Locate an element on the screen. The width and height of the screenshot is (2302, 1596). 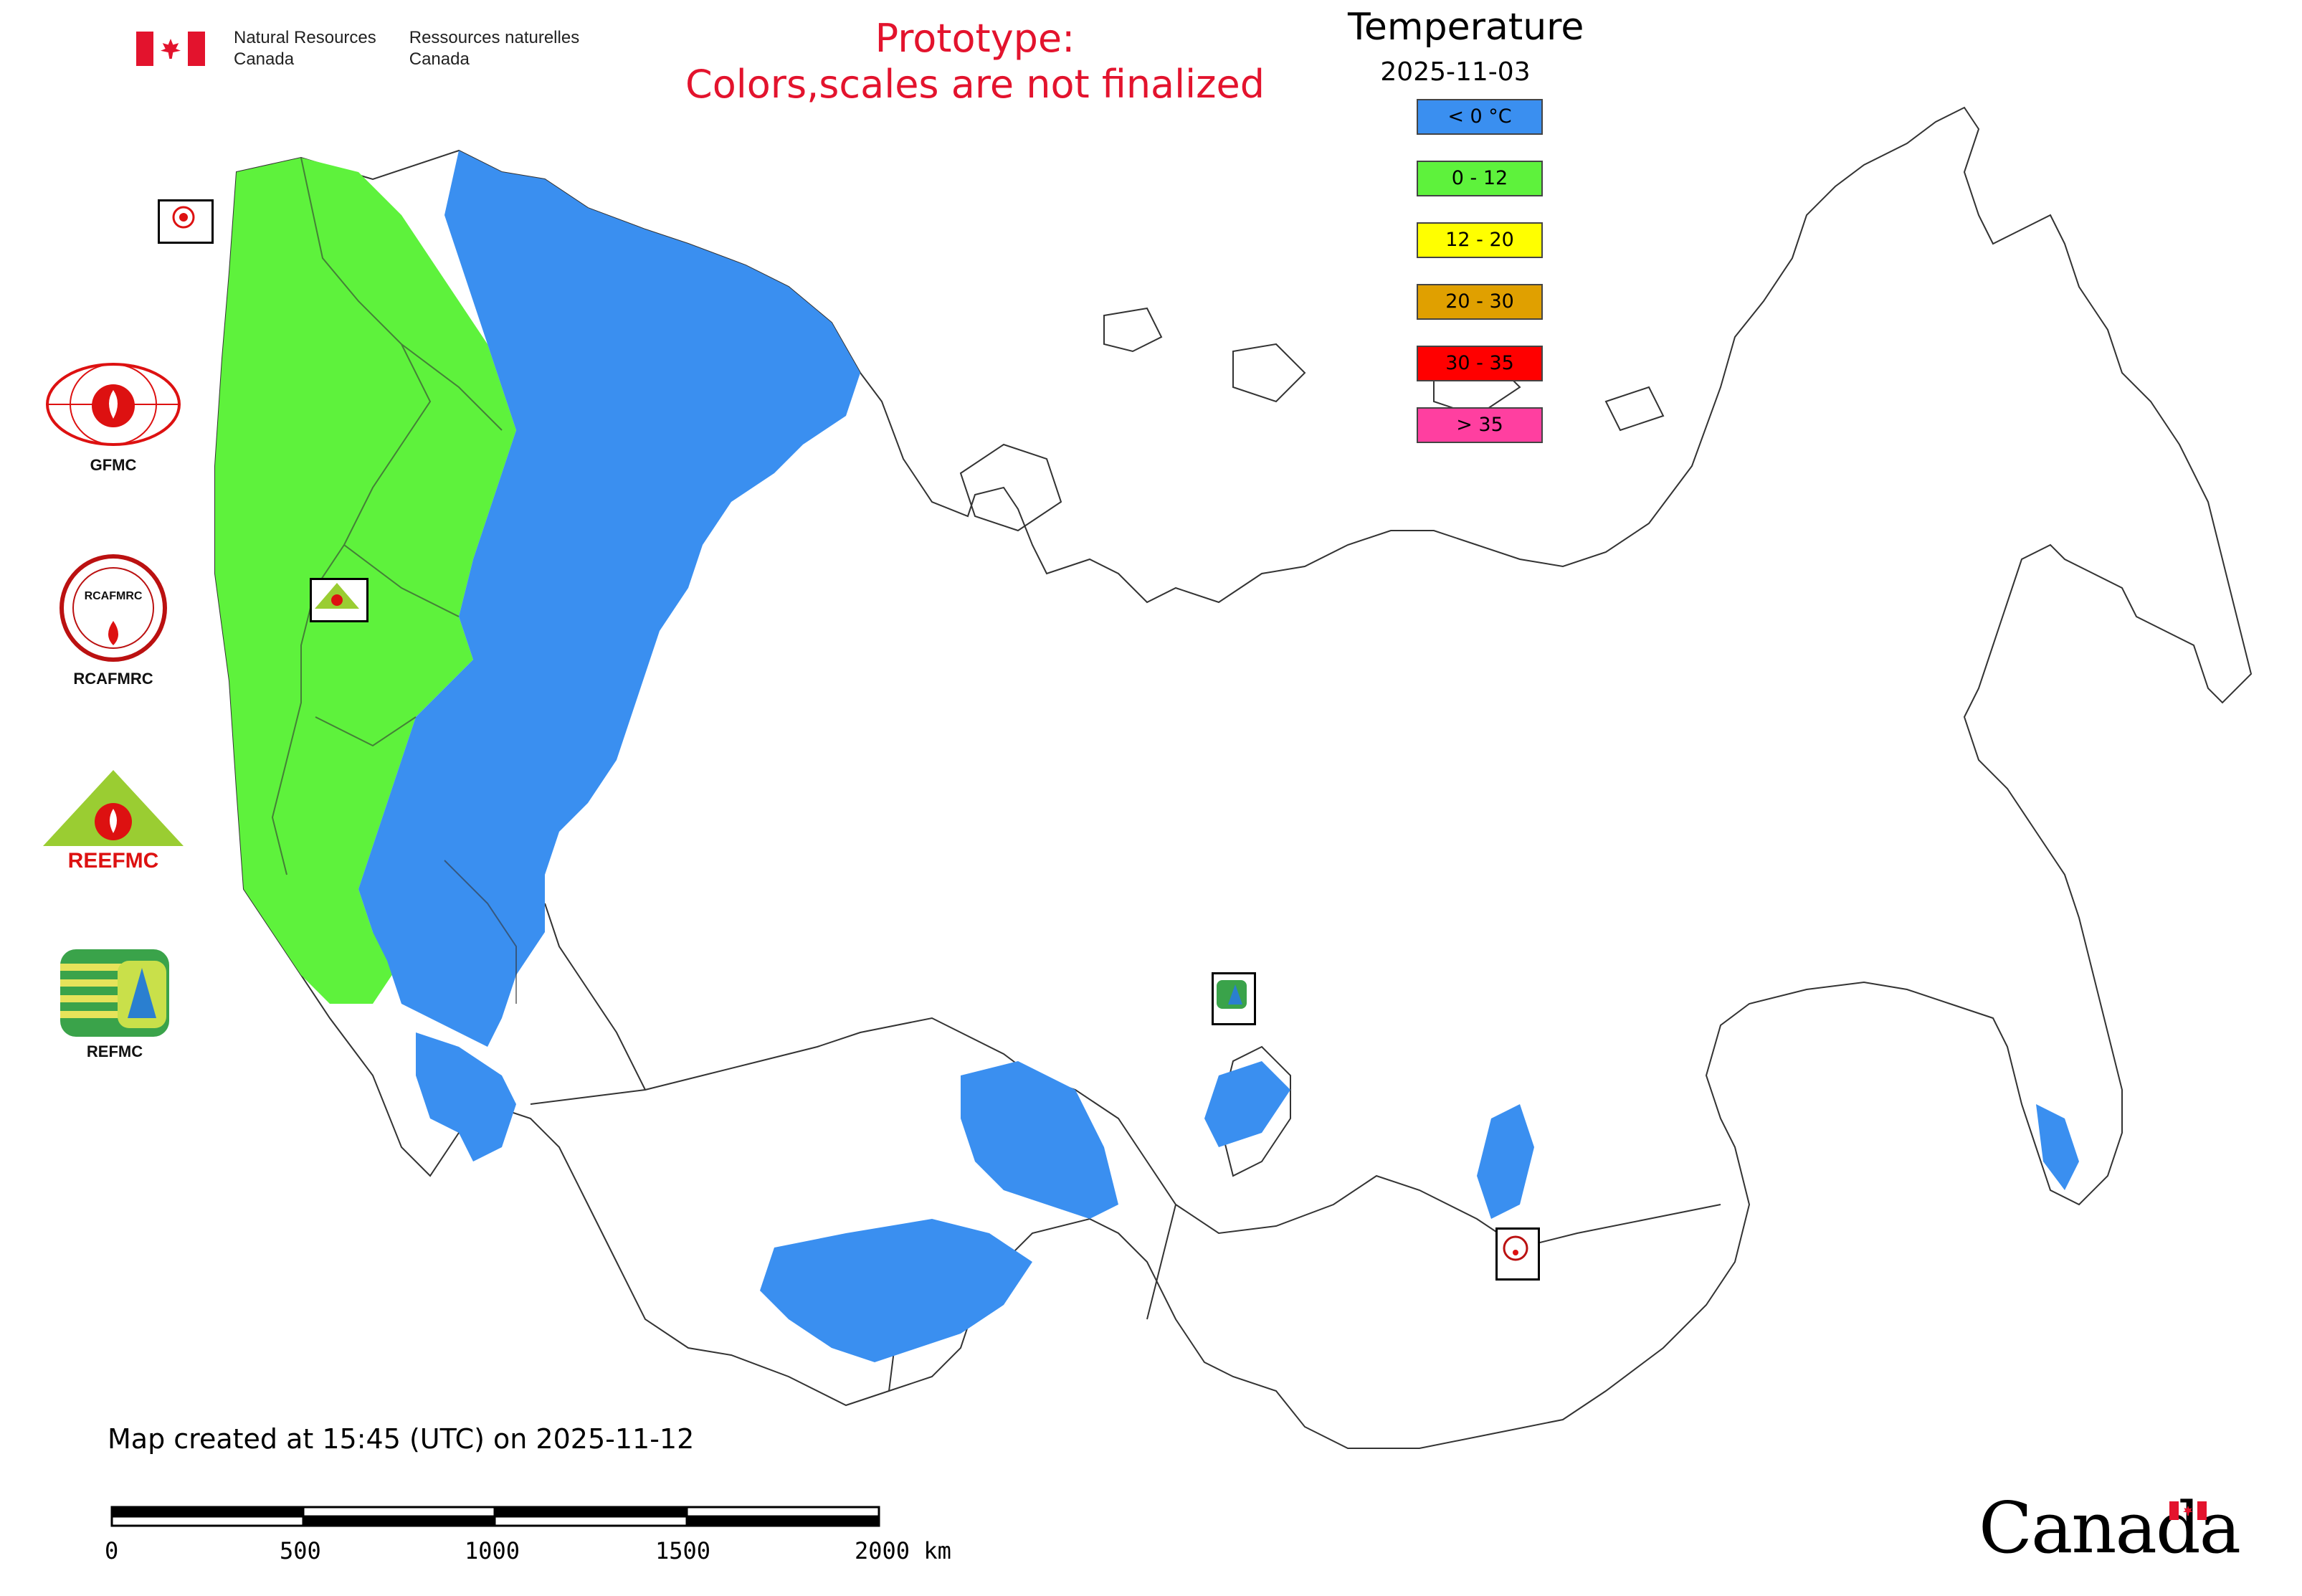
arctic-islands is located at coordinates (1312, 419).